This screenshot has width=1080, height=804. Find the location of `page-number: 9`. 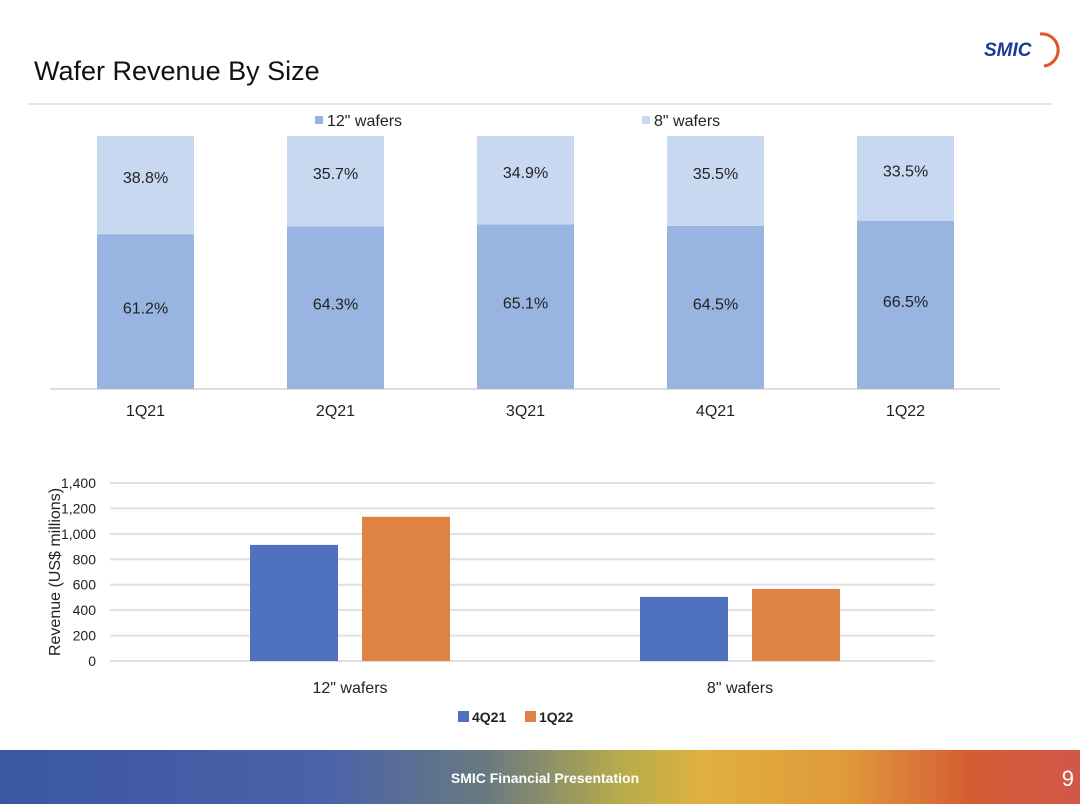

page-number: 9 is located at coordinates (1067, 778).